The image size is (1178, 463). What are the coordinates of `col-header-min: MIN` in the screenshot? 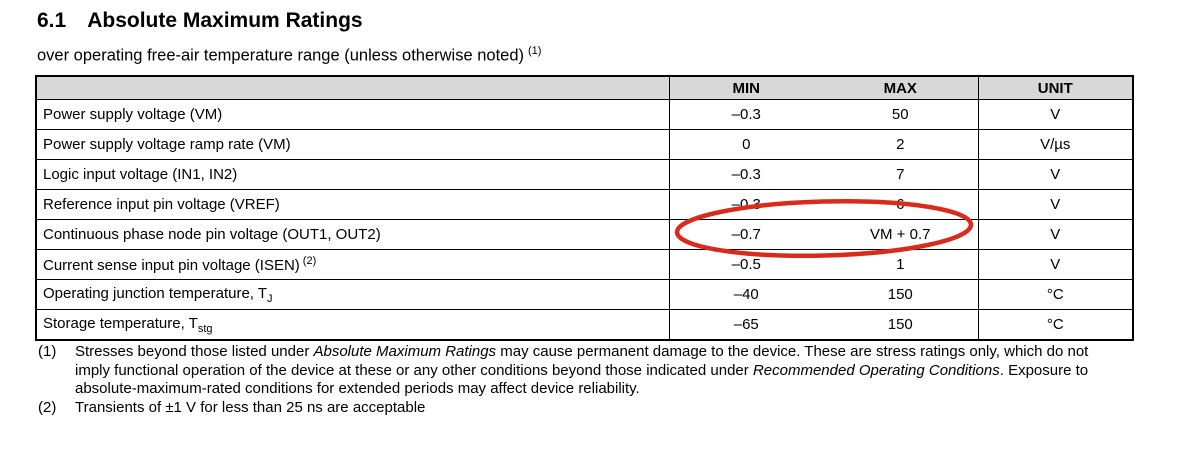 It's located at (746, 87).